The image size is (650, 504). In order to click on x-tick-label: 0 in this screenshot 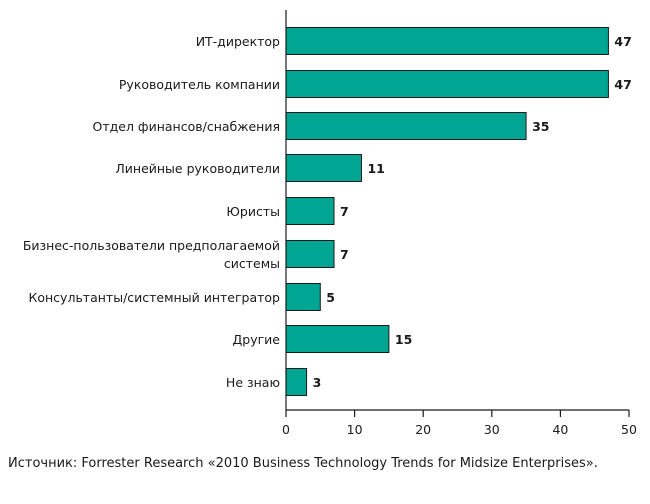, I will do `click(286, 429)`.